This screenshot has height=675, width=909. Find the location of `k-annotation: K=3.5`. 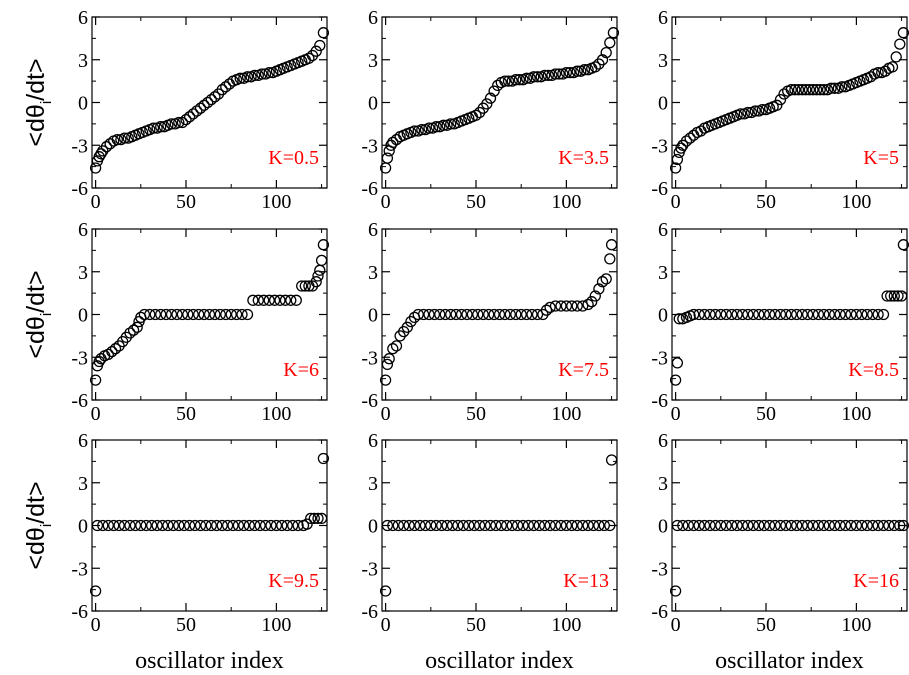

k-annotation: K=3.5 is located at coordinates (583, 158).